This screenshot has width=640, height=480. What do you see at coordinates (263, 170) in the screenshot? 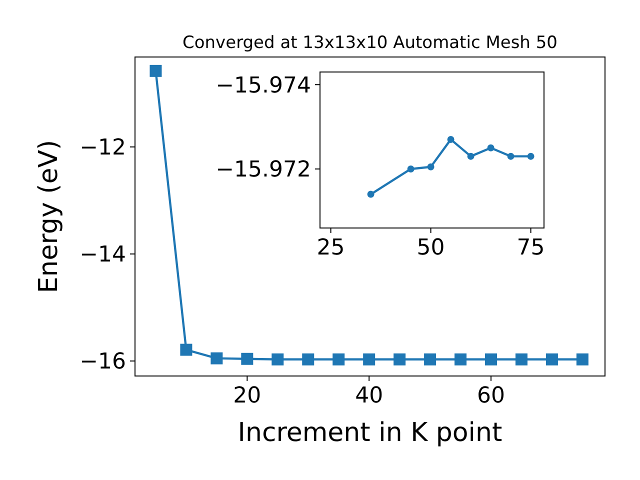
I see `y-tick-label: −15.972` at bounding box center [263, 170].